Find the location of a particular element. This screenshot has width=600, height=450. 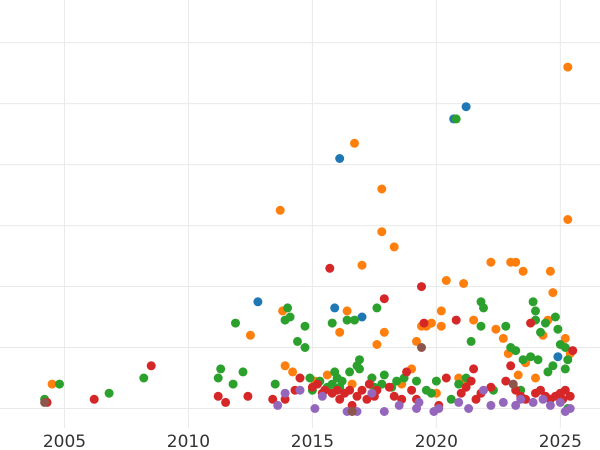

x-axis-ticks: 2005 2010 2015 2020 2025 is located at coordinates (312, 441).